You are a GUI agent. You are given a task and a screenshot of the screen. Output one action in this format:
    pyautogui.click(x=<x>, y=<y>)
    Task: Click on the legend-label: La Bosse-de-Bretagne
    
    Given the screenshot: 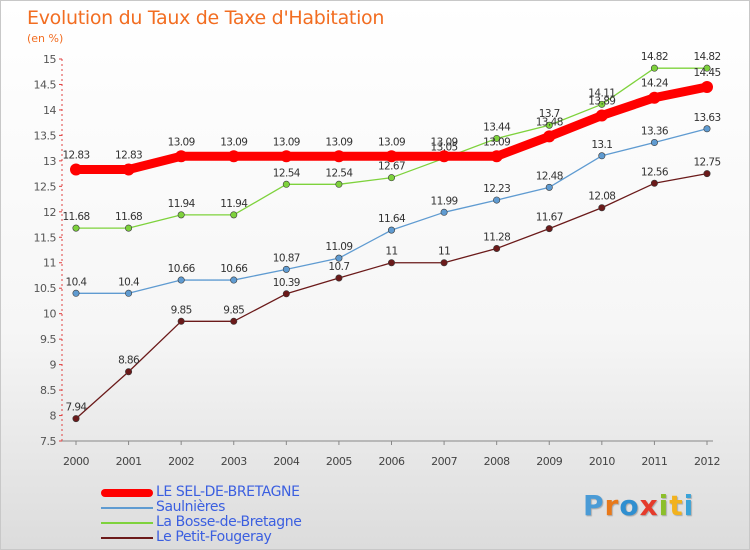 What is the action you would take?
    pyautogui.click(x=229, y=522)
    